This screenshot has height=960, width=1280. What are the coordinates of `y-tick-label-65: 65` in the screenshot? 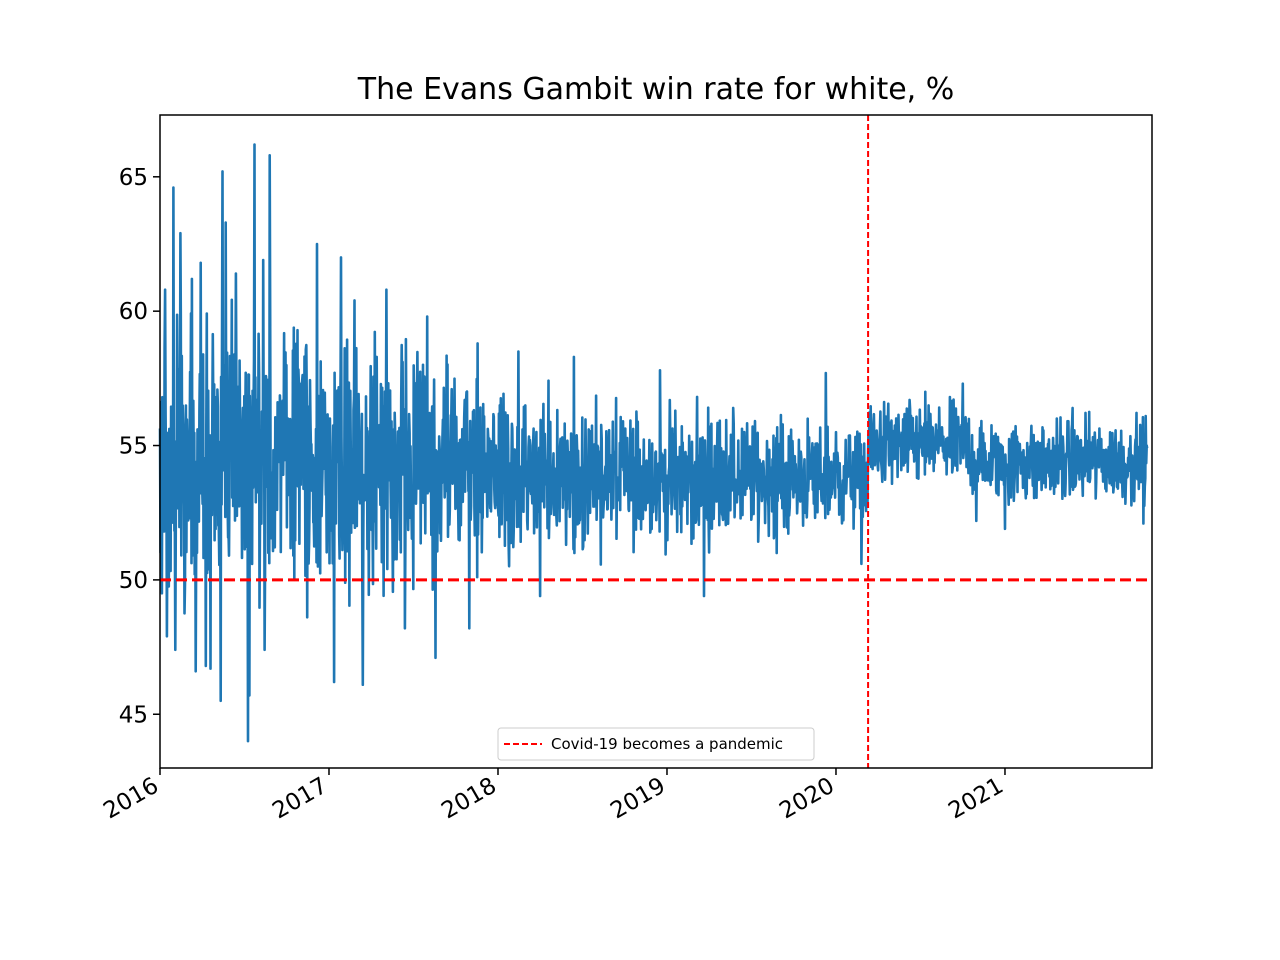 It's located at (133, 178).